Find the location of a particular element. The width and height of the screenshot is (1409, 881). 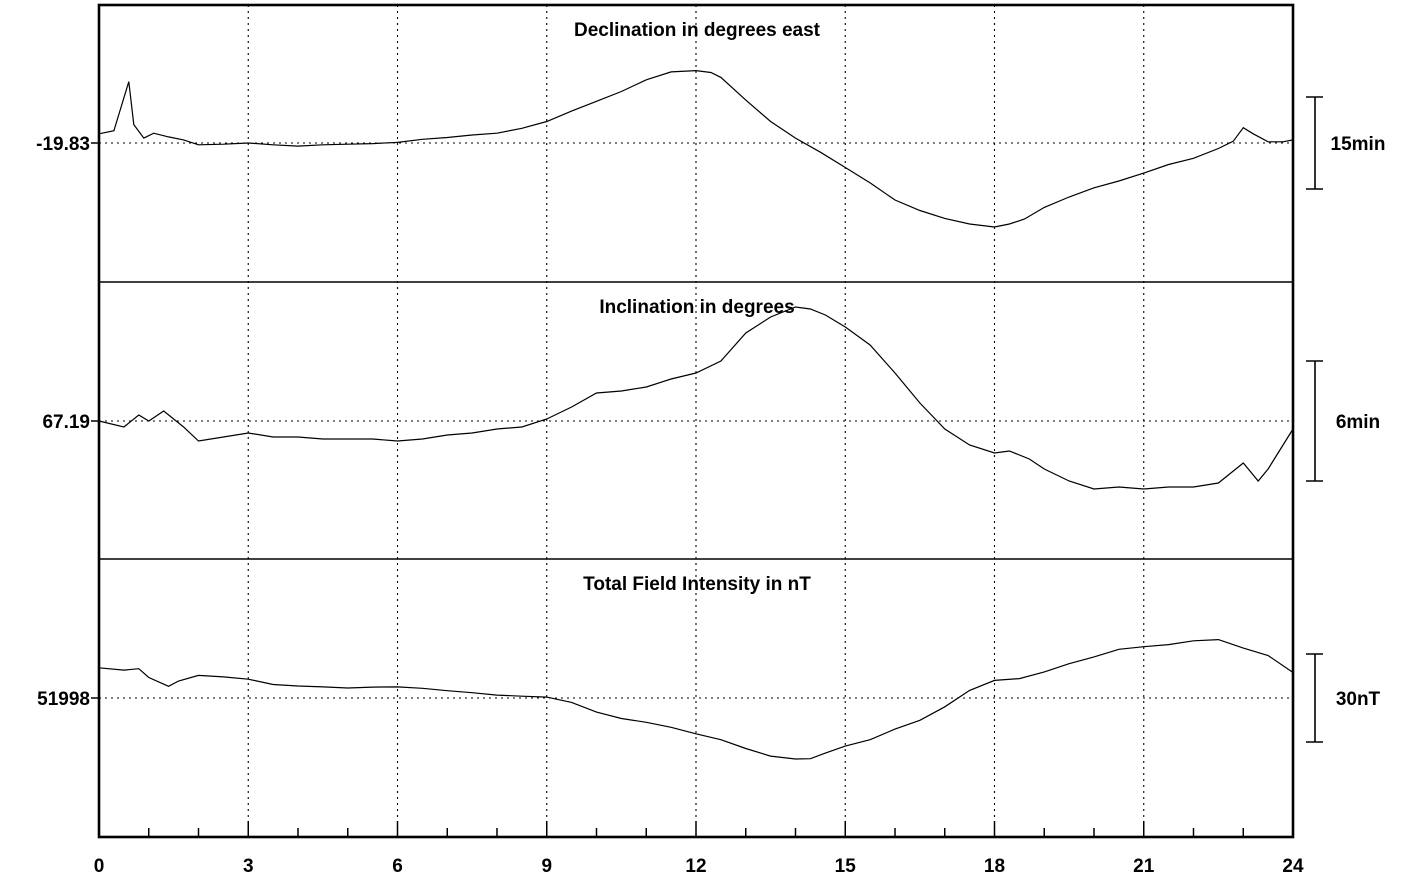

baseline-value-label: 67.19 is located at coordinates (66, 422).